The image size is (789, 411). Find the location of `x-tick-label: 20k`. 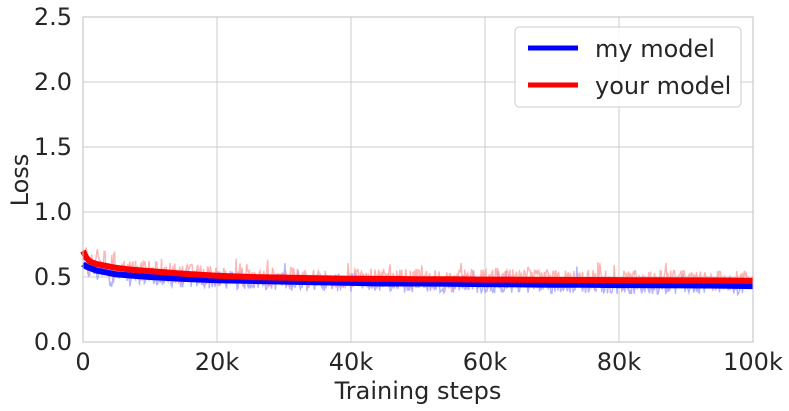

x-tick-label: 20k is located at coordinates (217, 362).